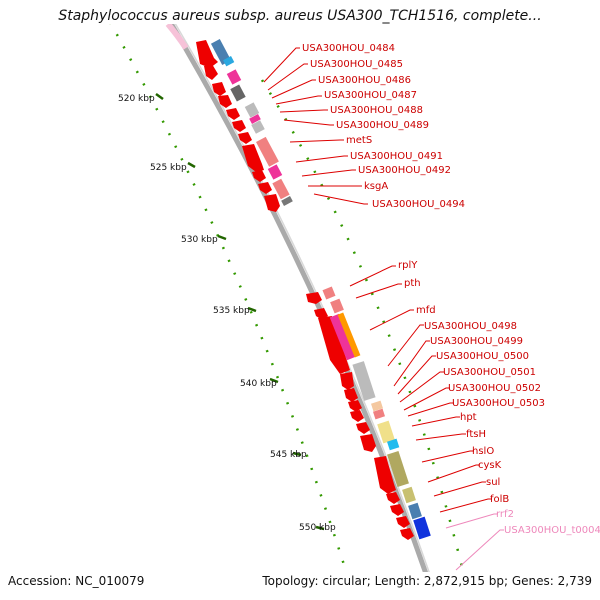 The width and height of the screenshot is (600, 600). I want to click on gene-label: USA300HOU_0486, so click(364, 80).